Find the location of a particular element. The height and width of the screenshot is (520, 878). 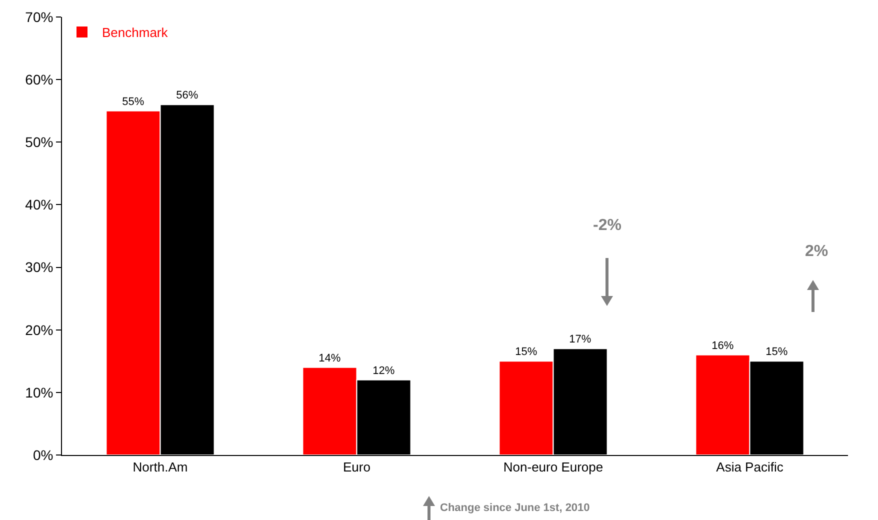

y-tick-label: 10% is located at coordinates (39, 392).